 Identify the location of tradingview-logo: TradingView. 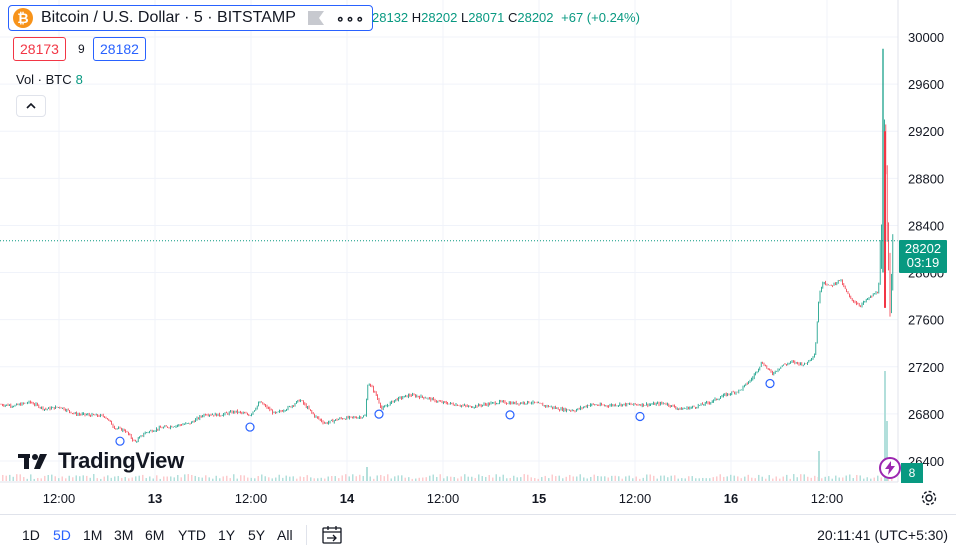
(101, 461).